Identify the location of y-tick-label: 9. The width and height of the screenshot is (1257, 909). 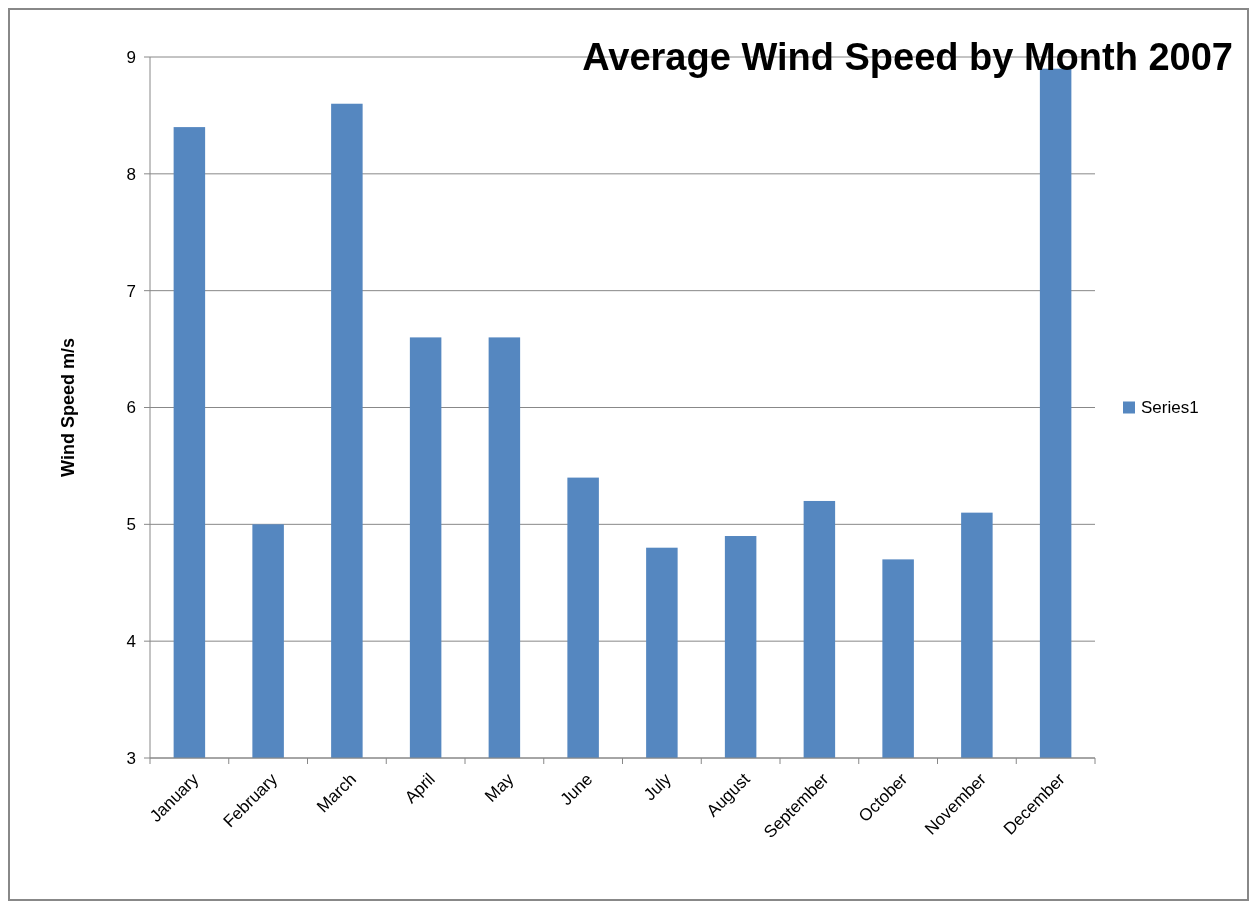
(131, 57).